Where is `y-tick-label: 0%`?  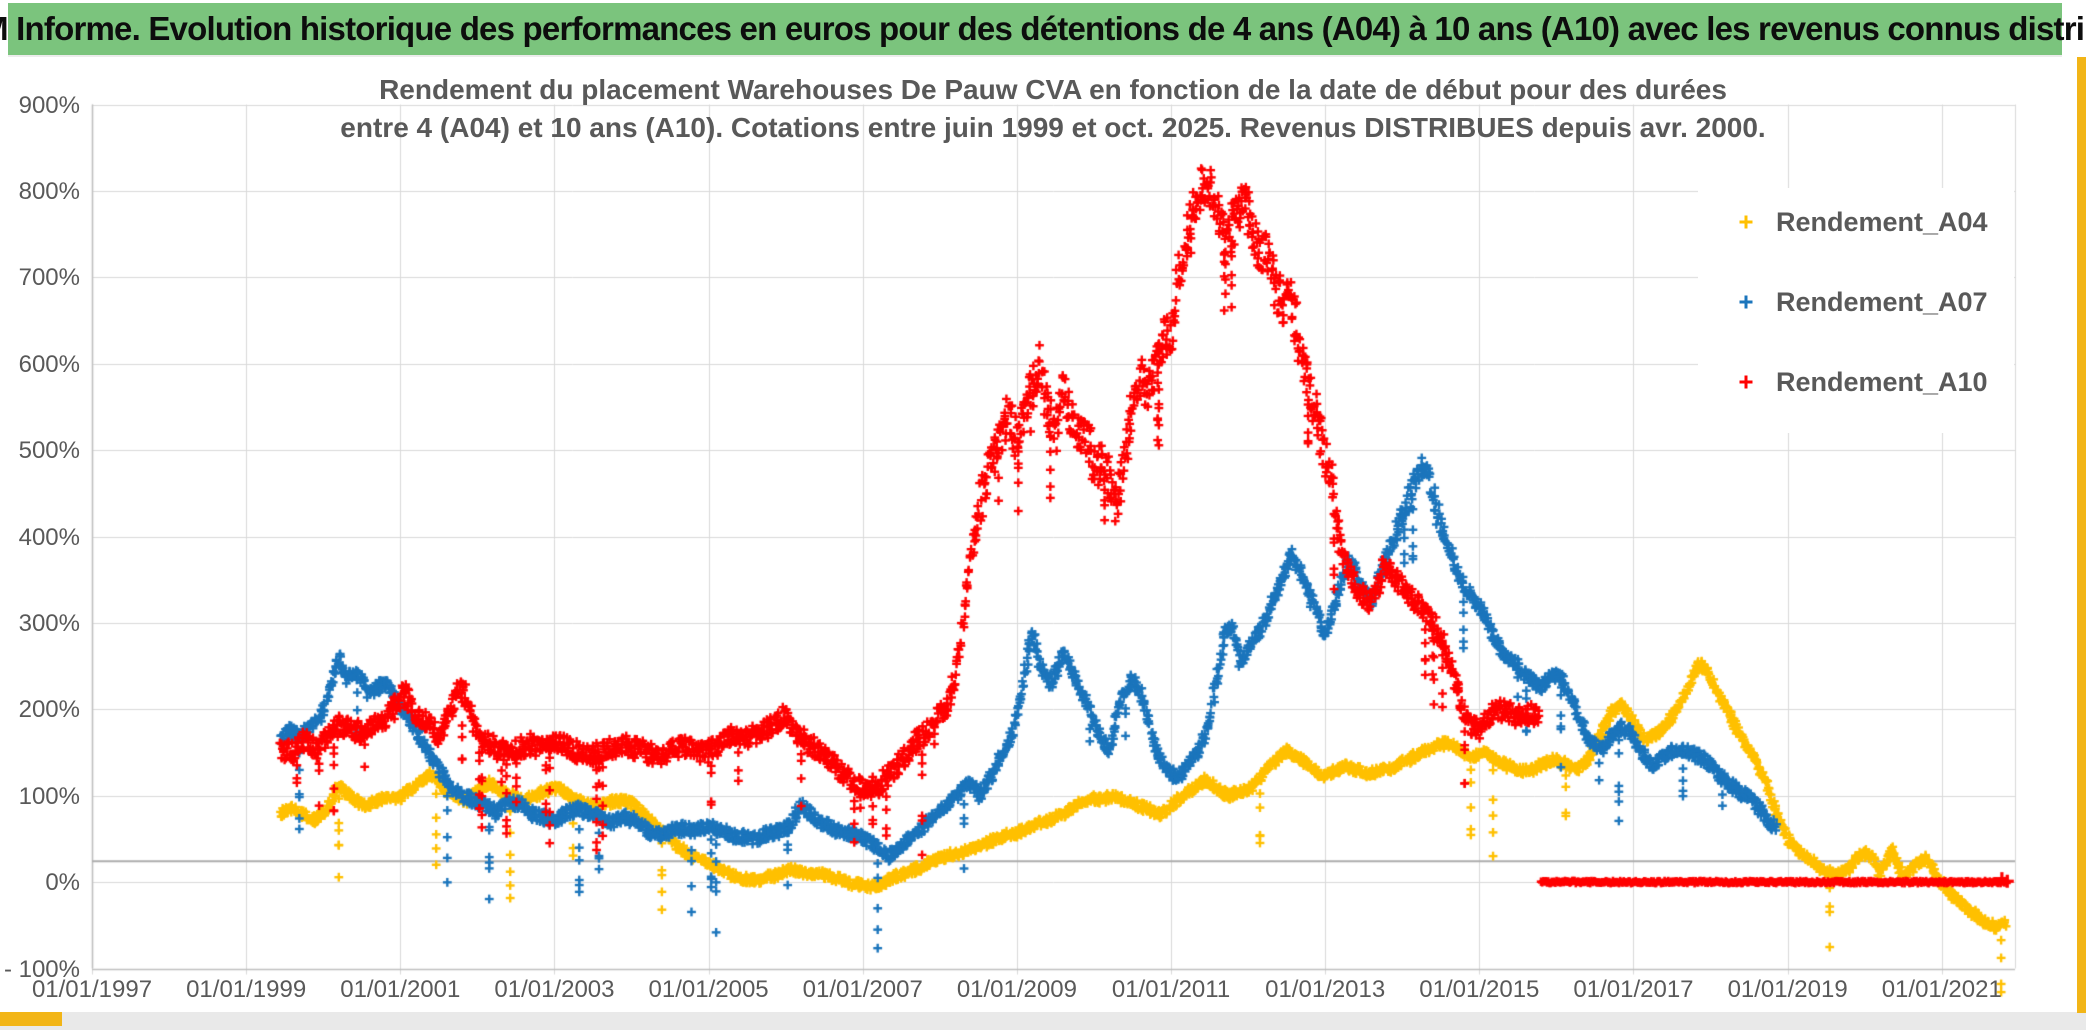
y-tick-label: 0% is located at coordinates (62, 883).